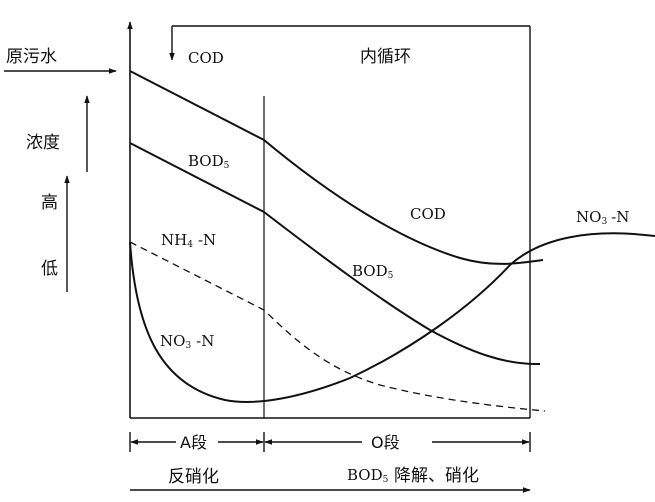 This screenshot has width=655, height=502. What do you see at coordinates (43, 143) in the screenshot?
I see `concentration-label: 浓度` at bounding box center [43, 143].